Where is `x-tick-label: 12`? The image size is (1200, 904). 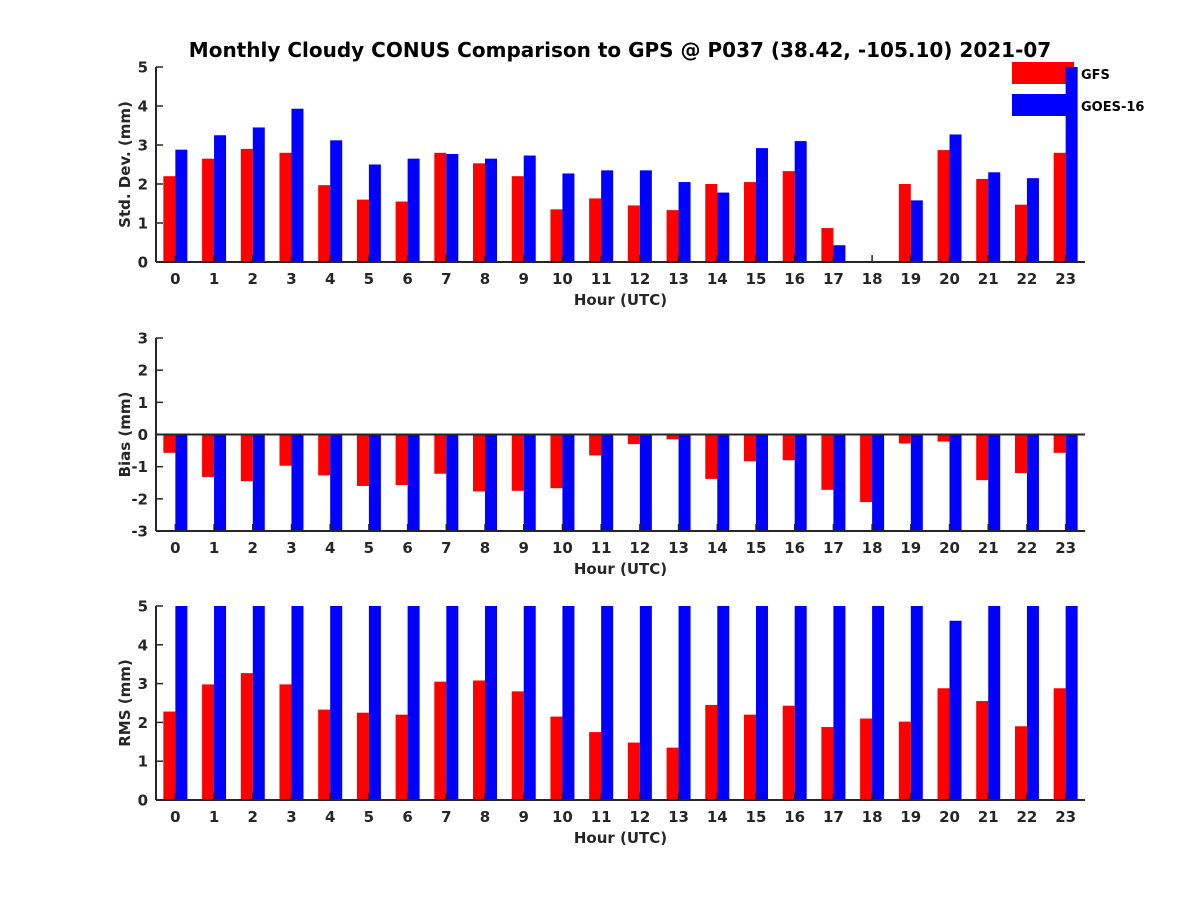 x-tick-label: 12 is located at coordinates (639, 279).